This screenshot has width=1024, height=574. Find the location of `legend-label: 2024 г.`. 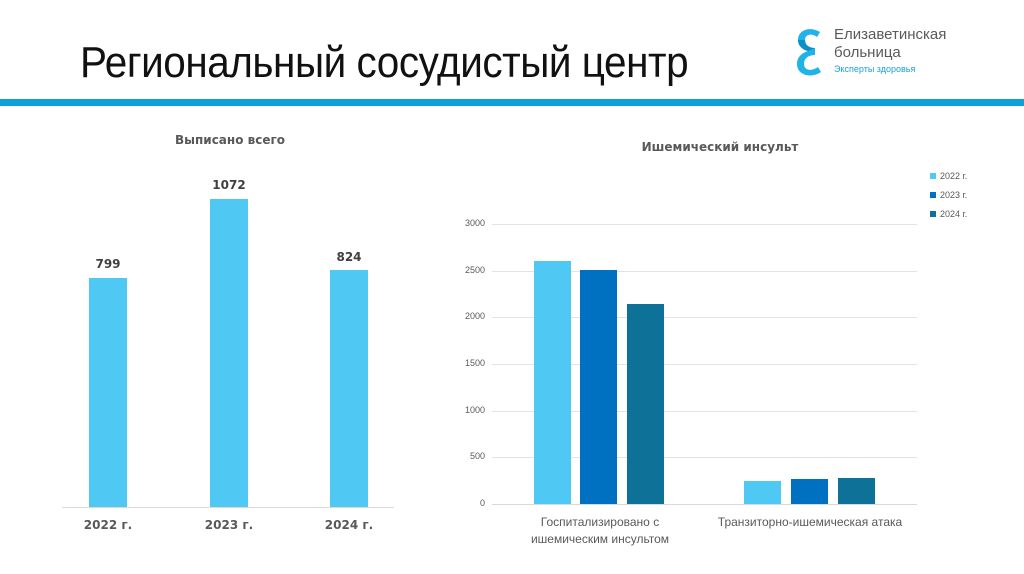

legend-label: 2024 г. is located at coordinates (954, 213).